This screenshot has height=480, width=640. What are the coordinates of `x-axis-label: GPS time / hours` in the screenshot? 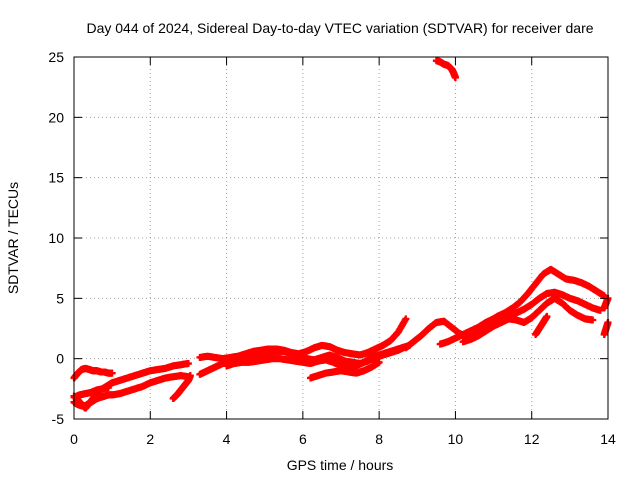 It's located at (340, 465).